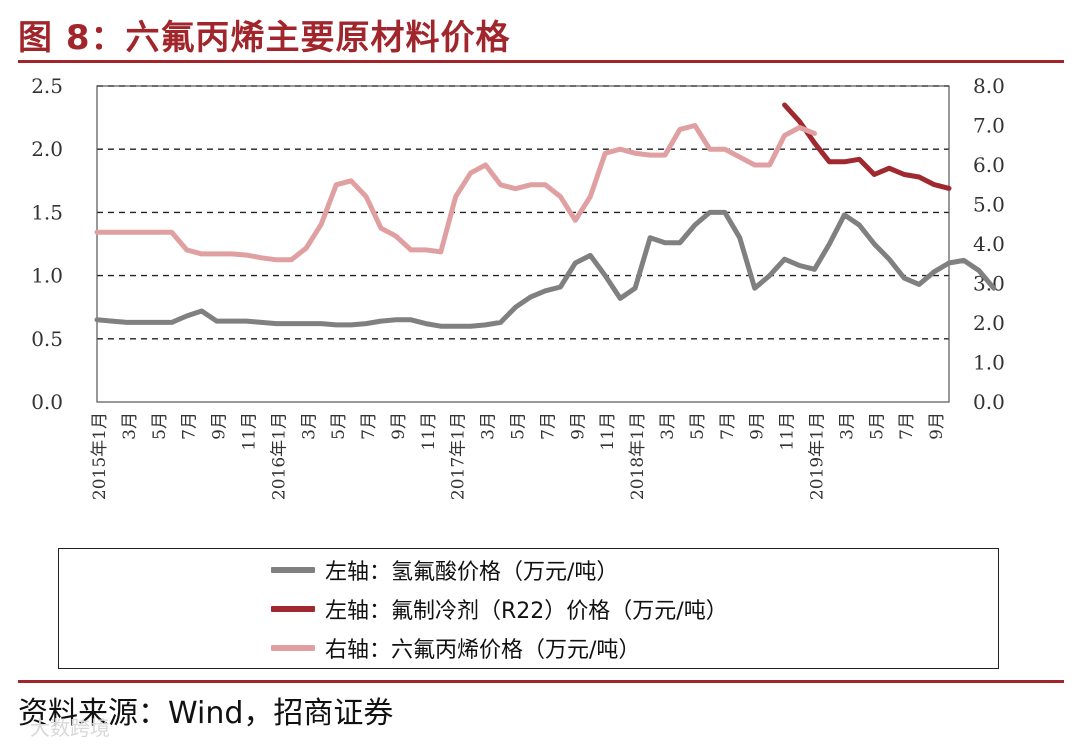 Image resolution: width=1080 pixels, height=744 pixels. Describe the element at coordinates (47, 149) in the screenshot. I see `left-tick-label: 2.0` at that location.